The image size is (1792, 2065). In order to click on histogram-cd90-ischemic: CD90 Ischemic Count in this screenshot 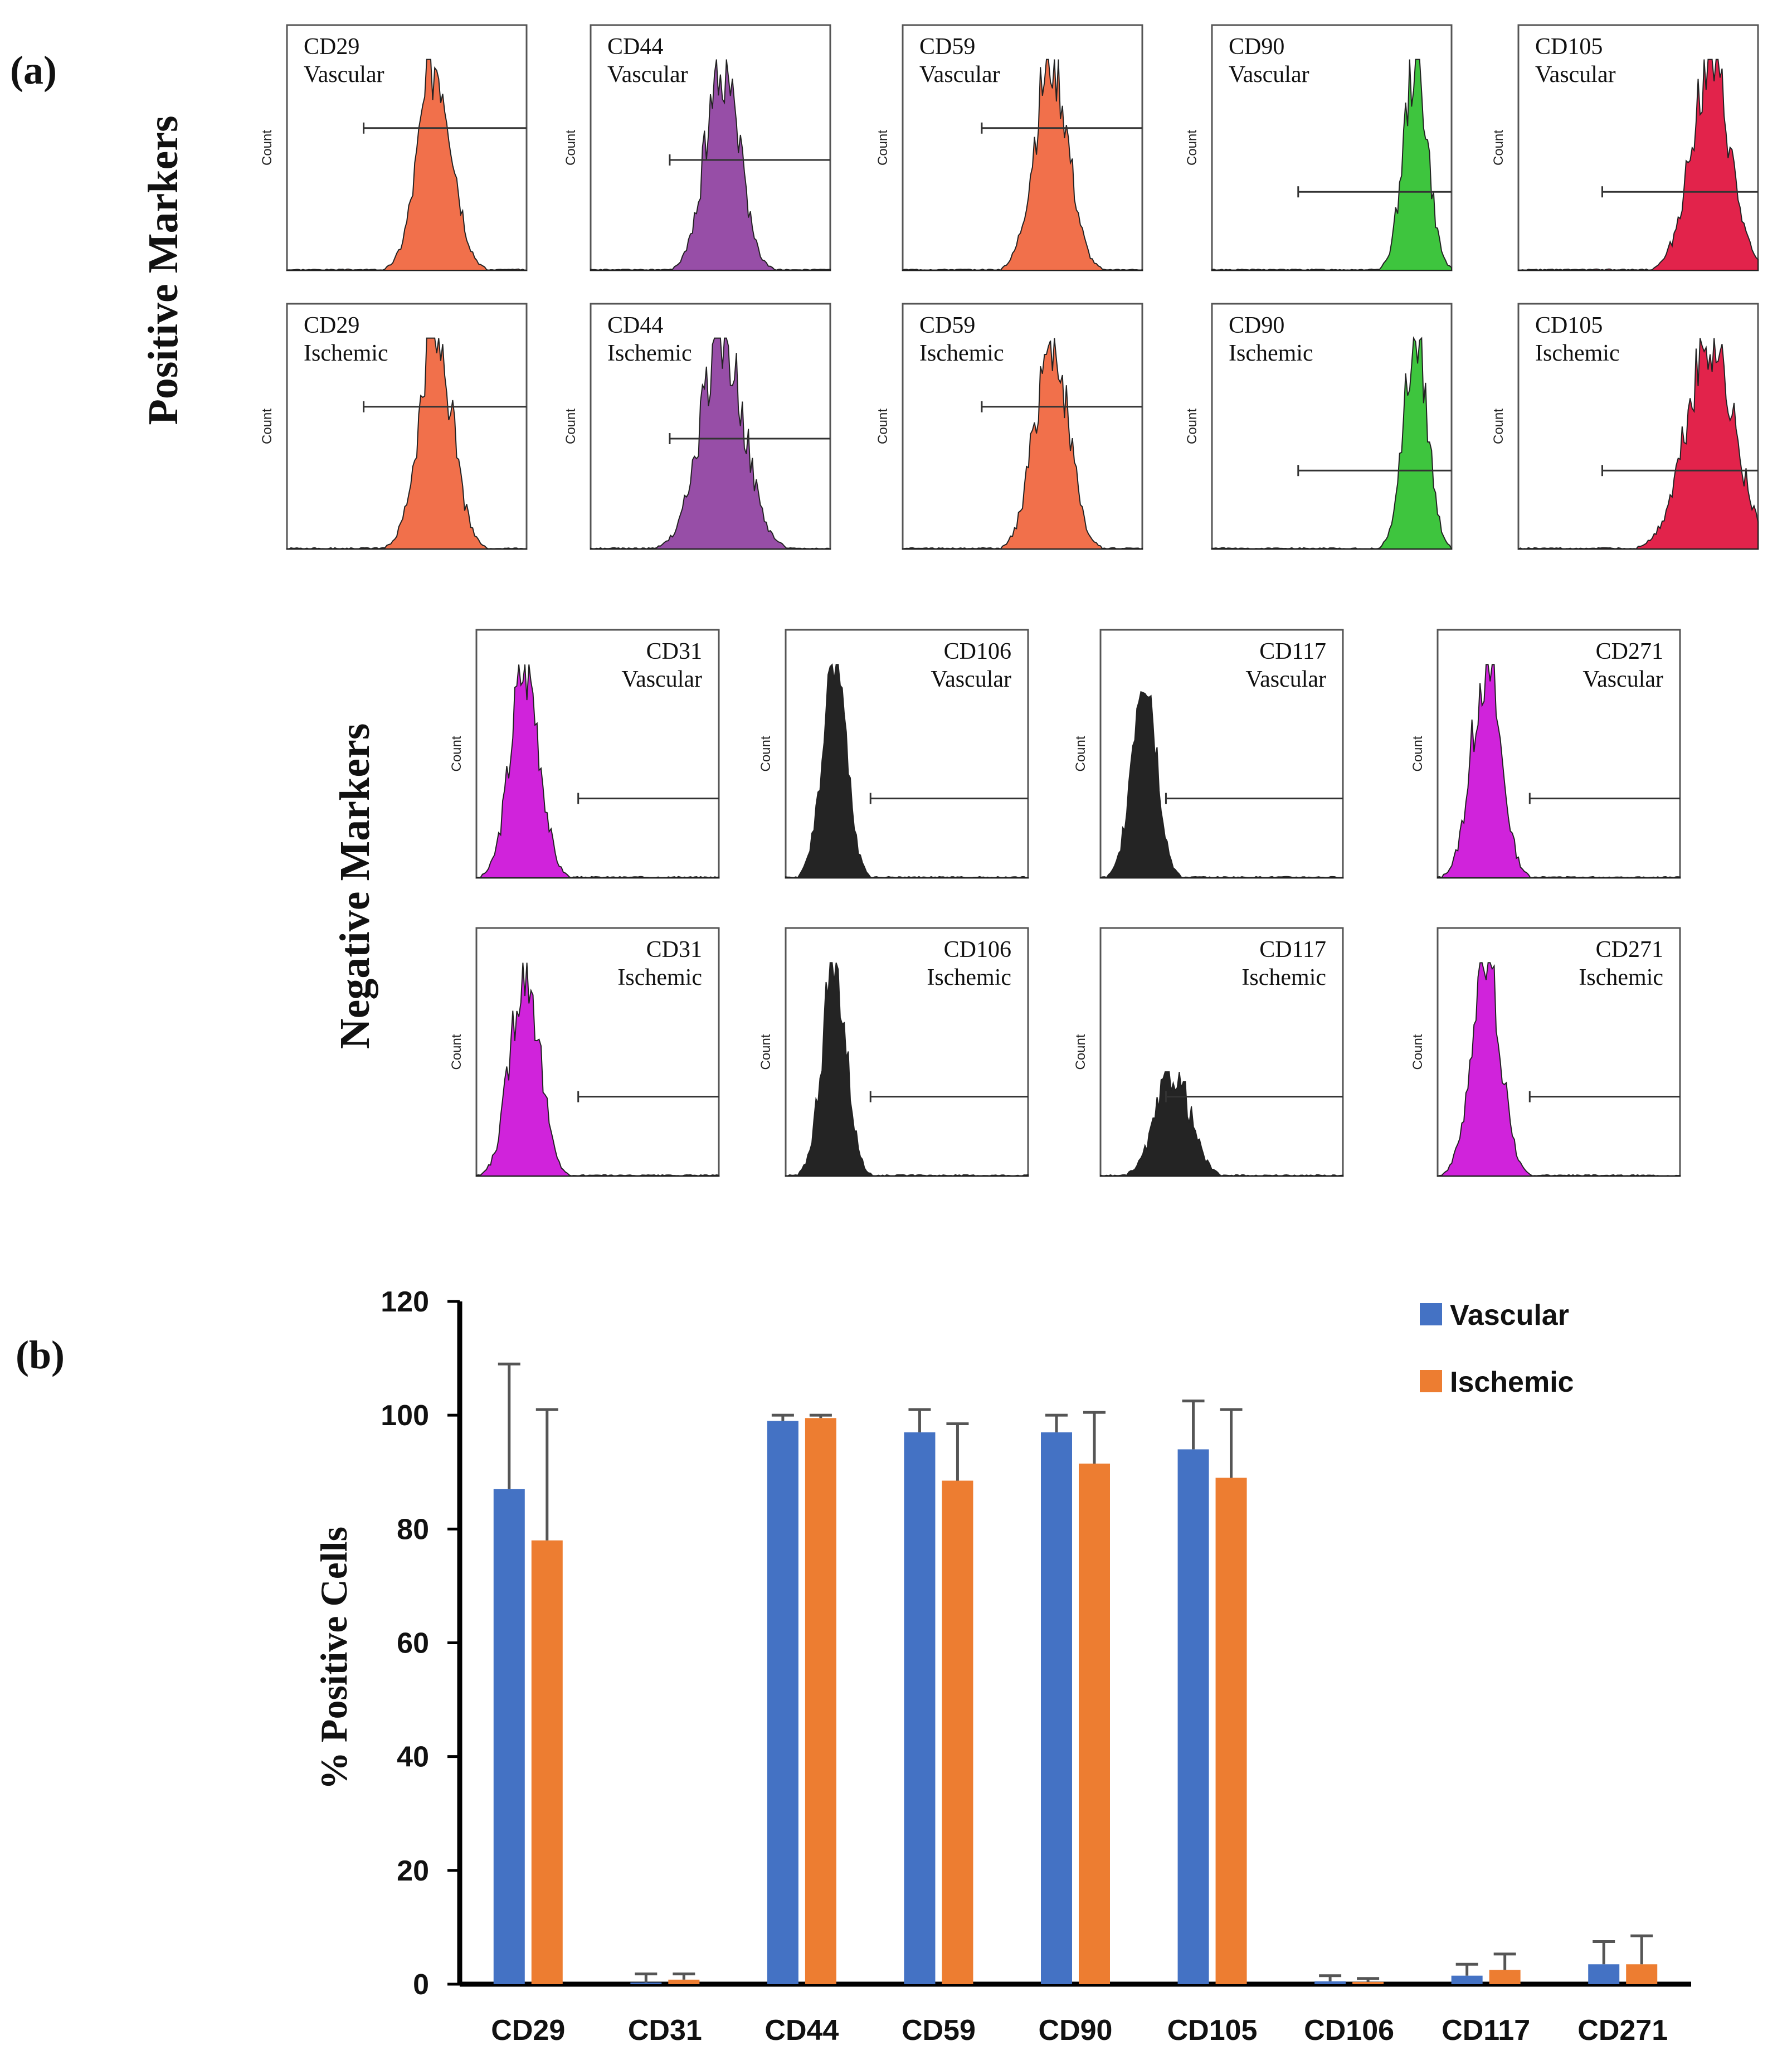, I will do `click(1319, 427)`.